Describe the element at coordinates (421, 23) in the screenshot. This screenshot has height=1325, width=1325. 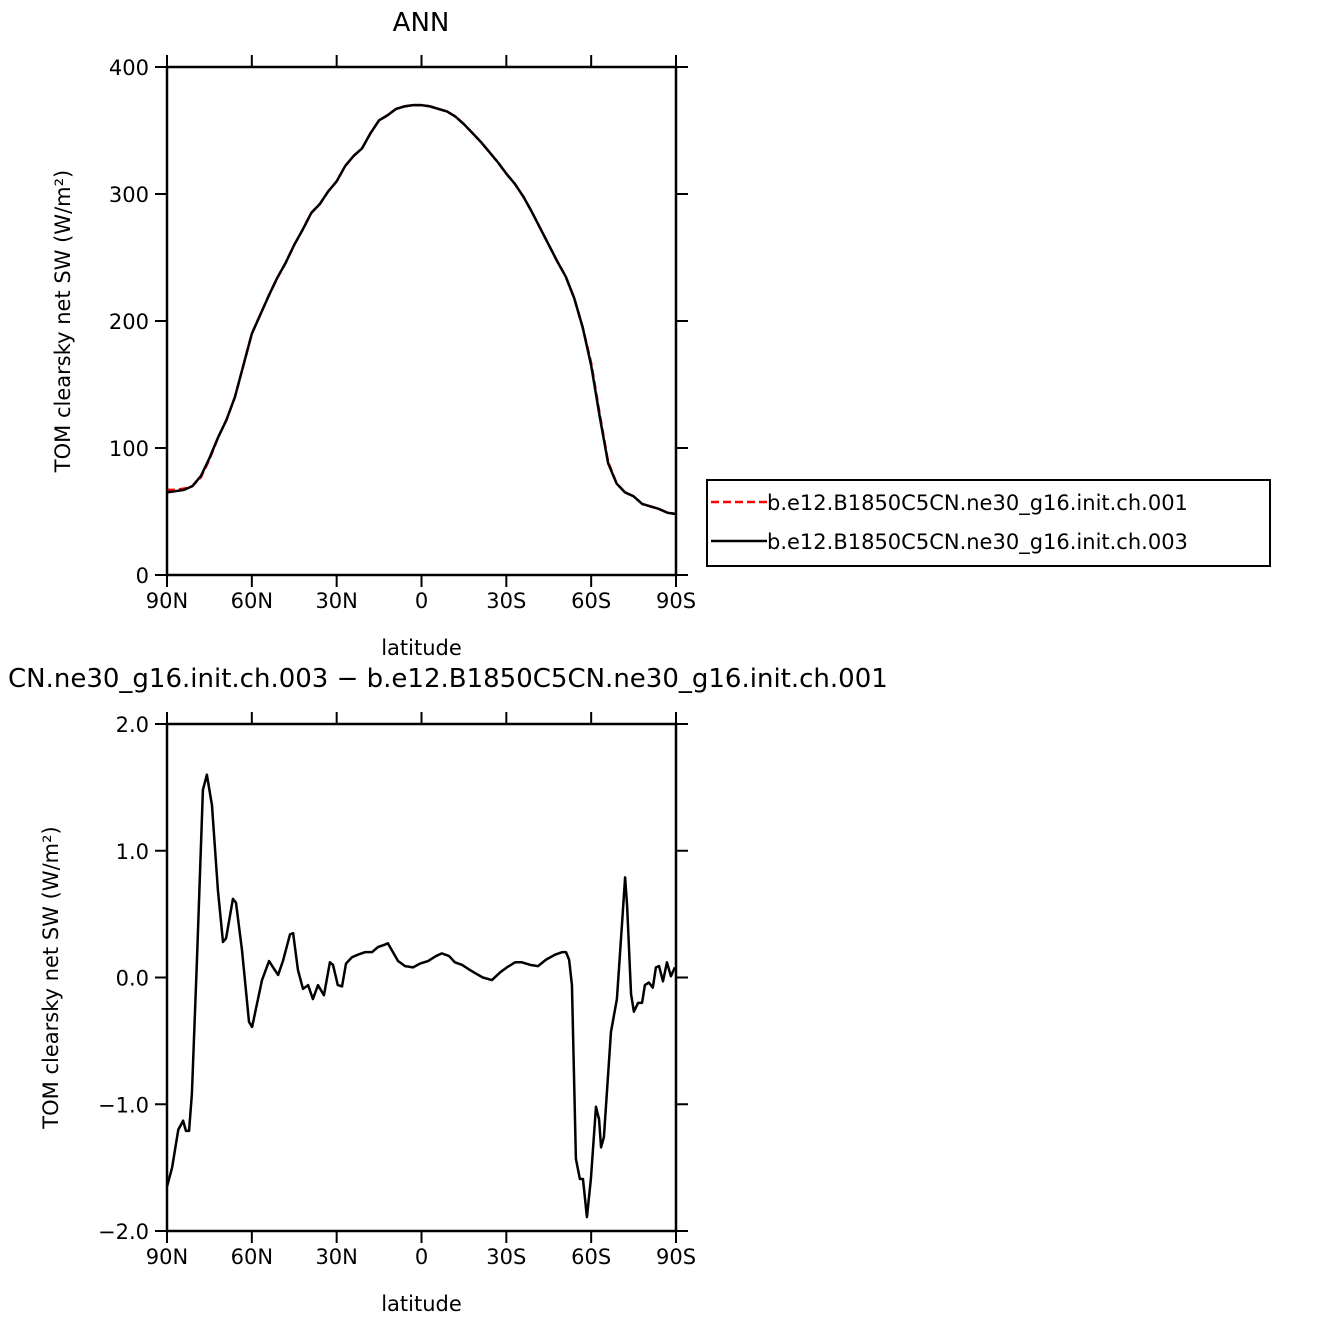
I see `chart-title: ANN` at that location.